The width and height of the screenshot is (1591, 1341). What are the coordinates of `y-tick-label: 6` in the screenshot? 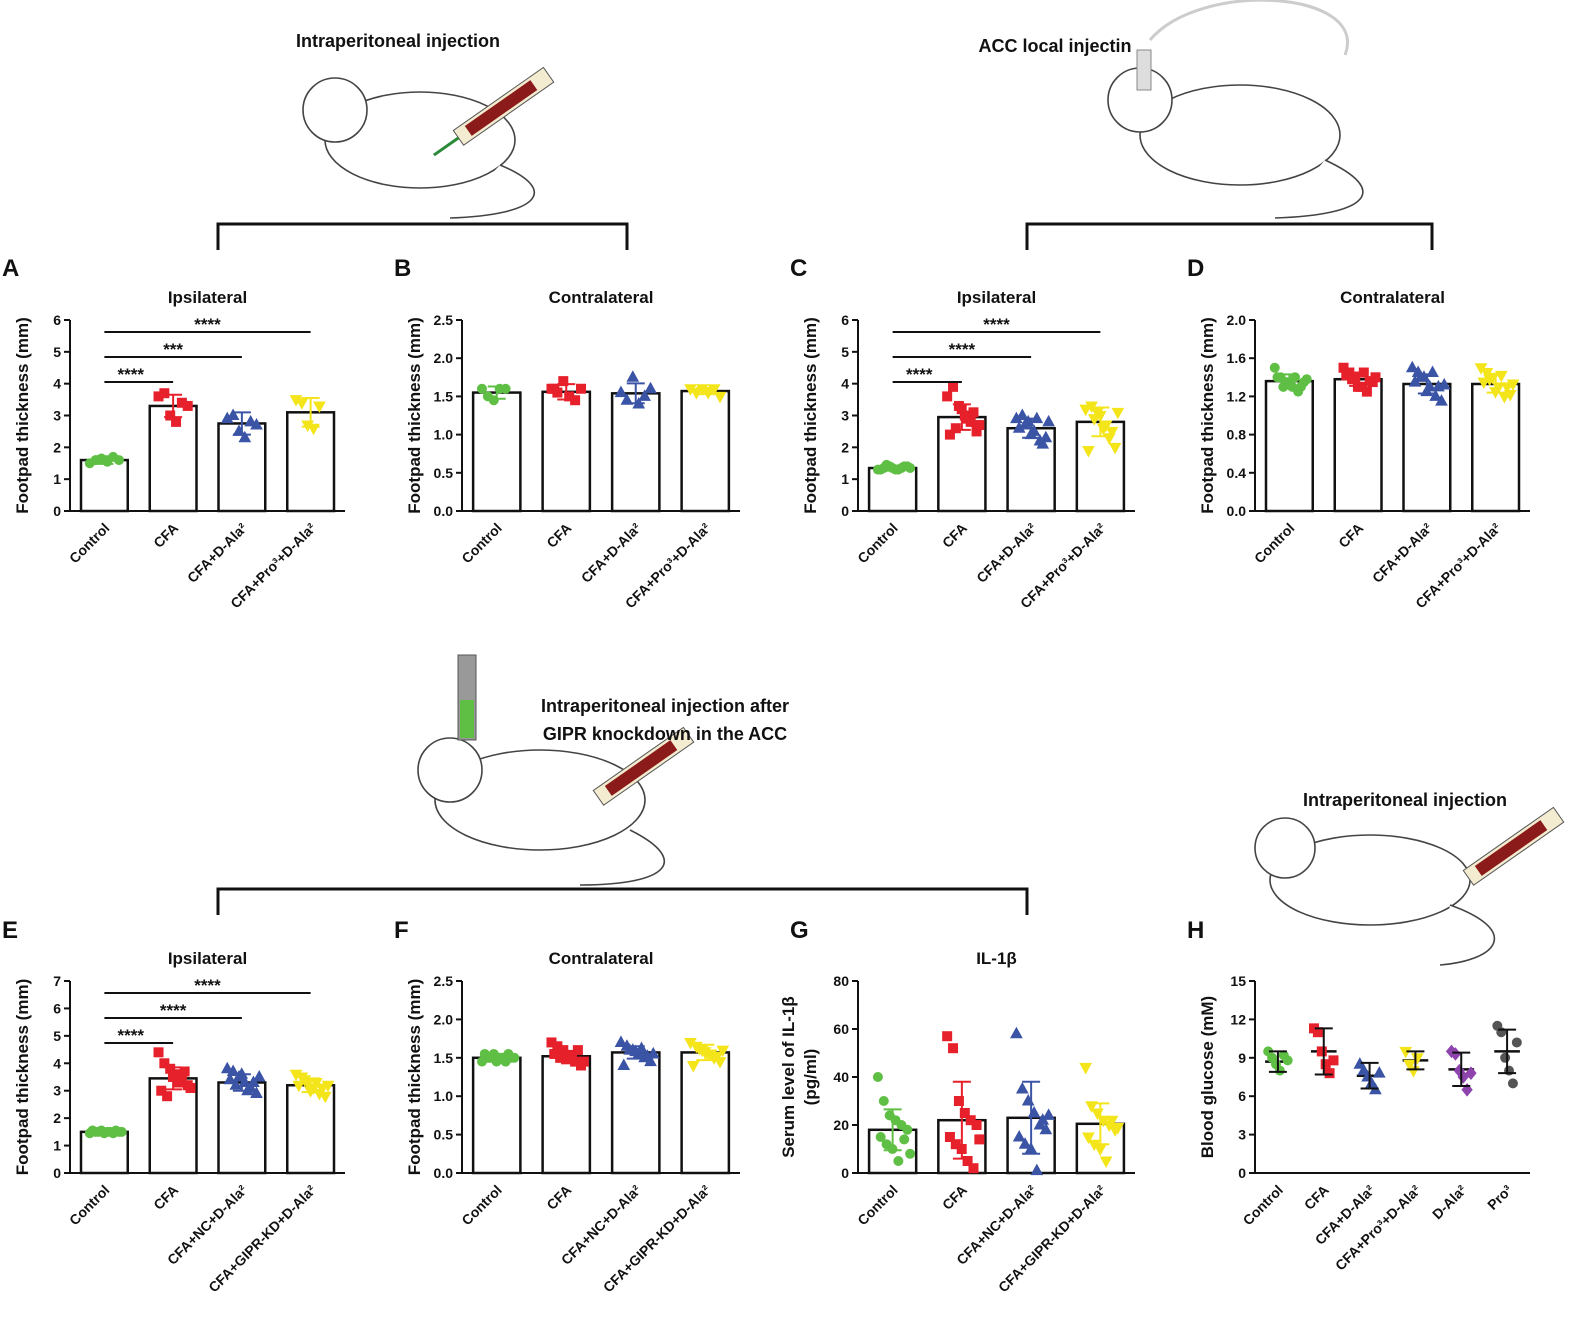 It's located at (57, 1008).